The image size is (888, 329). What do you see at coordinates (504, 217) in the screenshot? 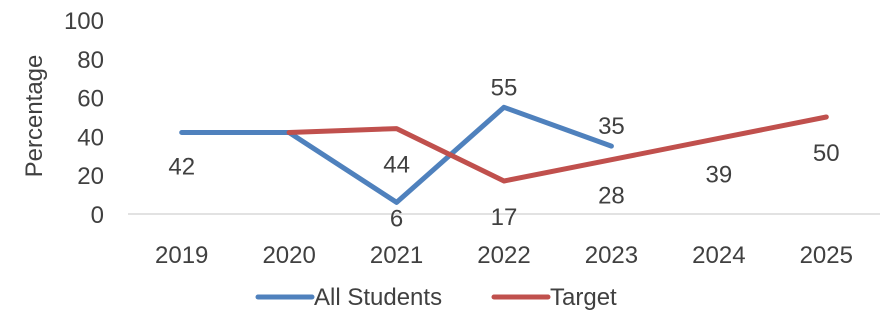
I see `data-label: 17` at bounding box center [504, 217].